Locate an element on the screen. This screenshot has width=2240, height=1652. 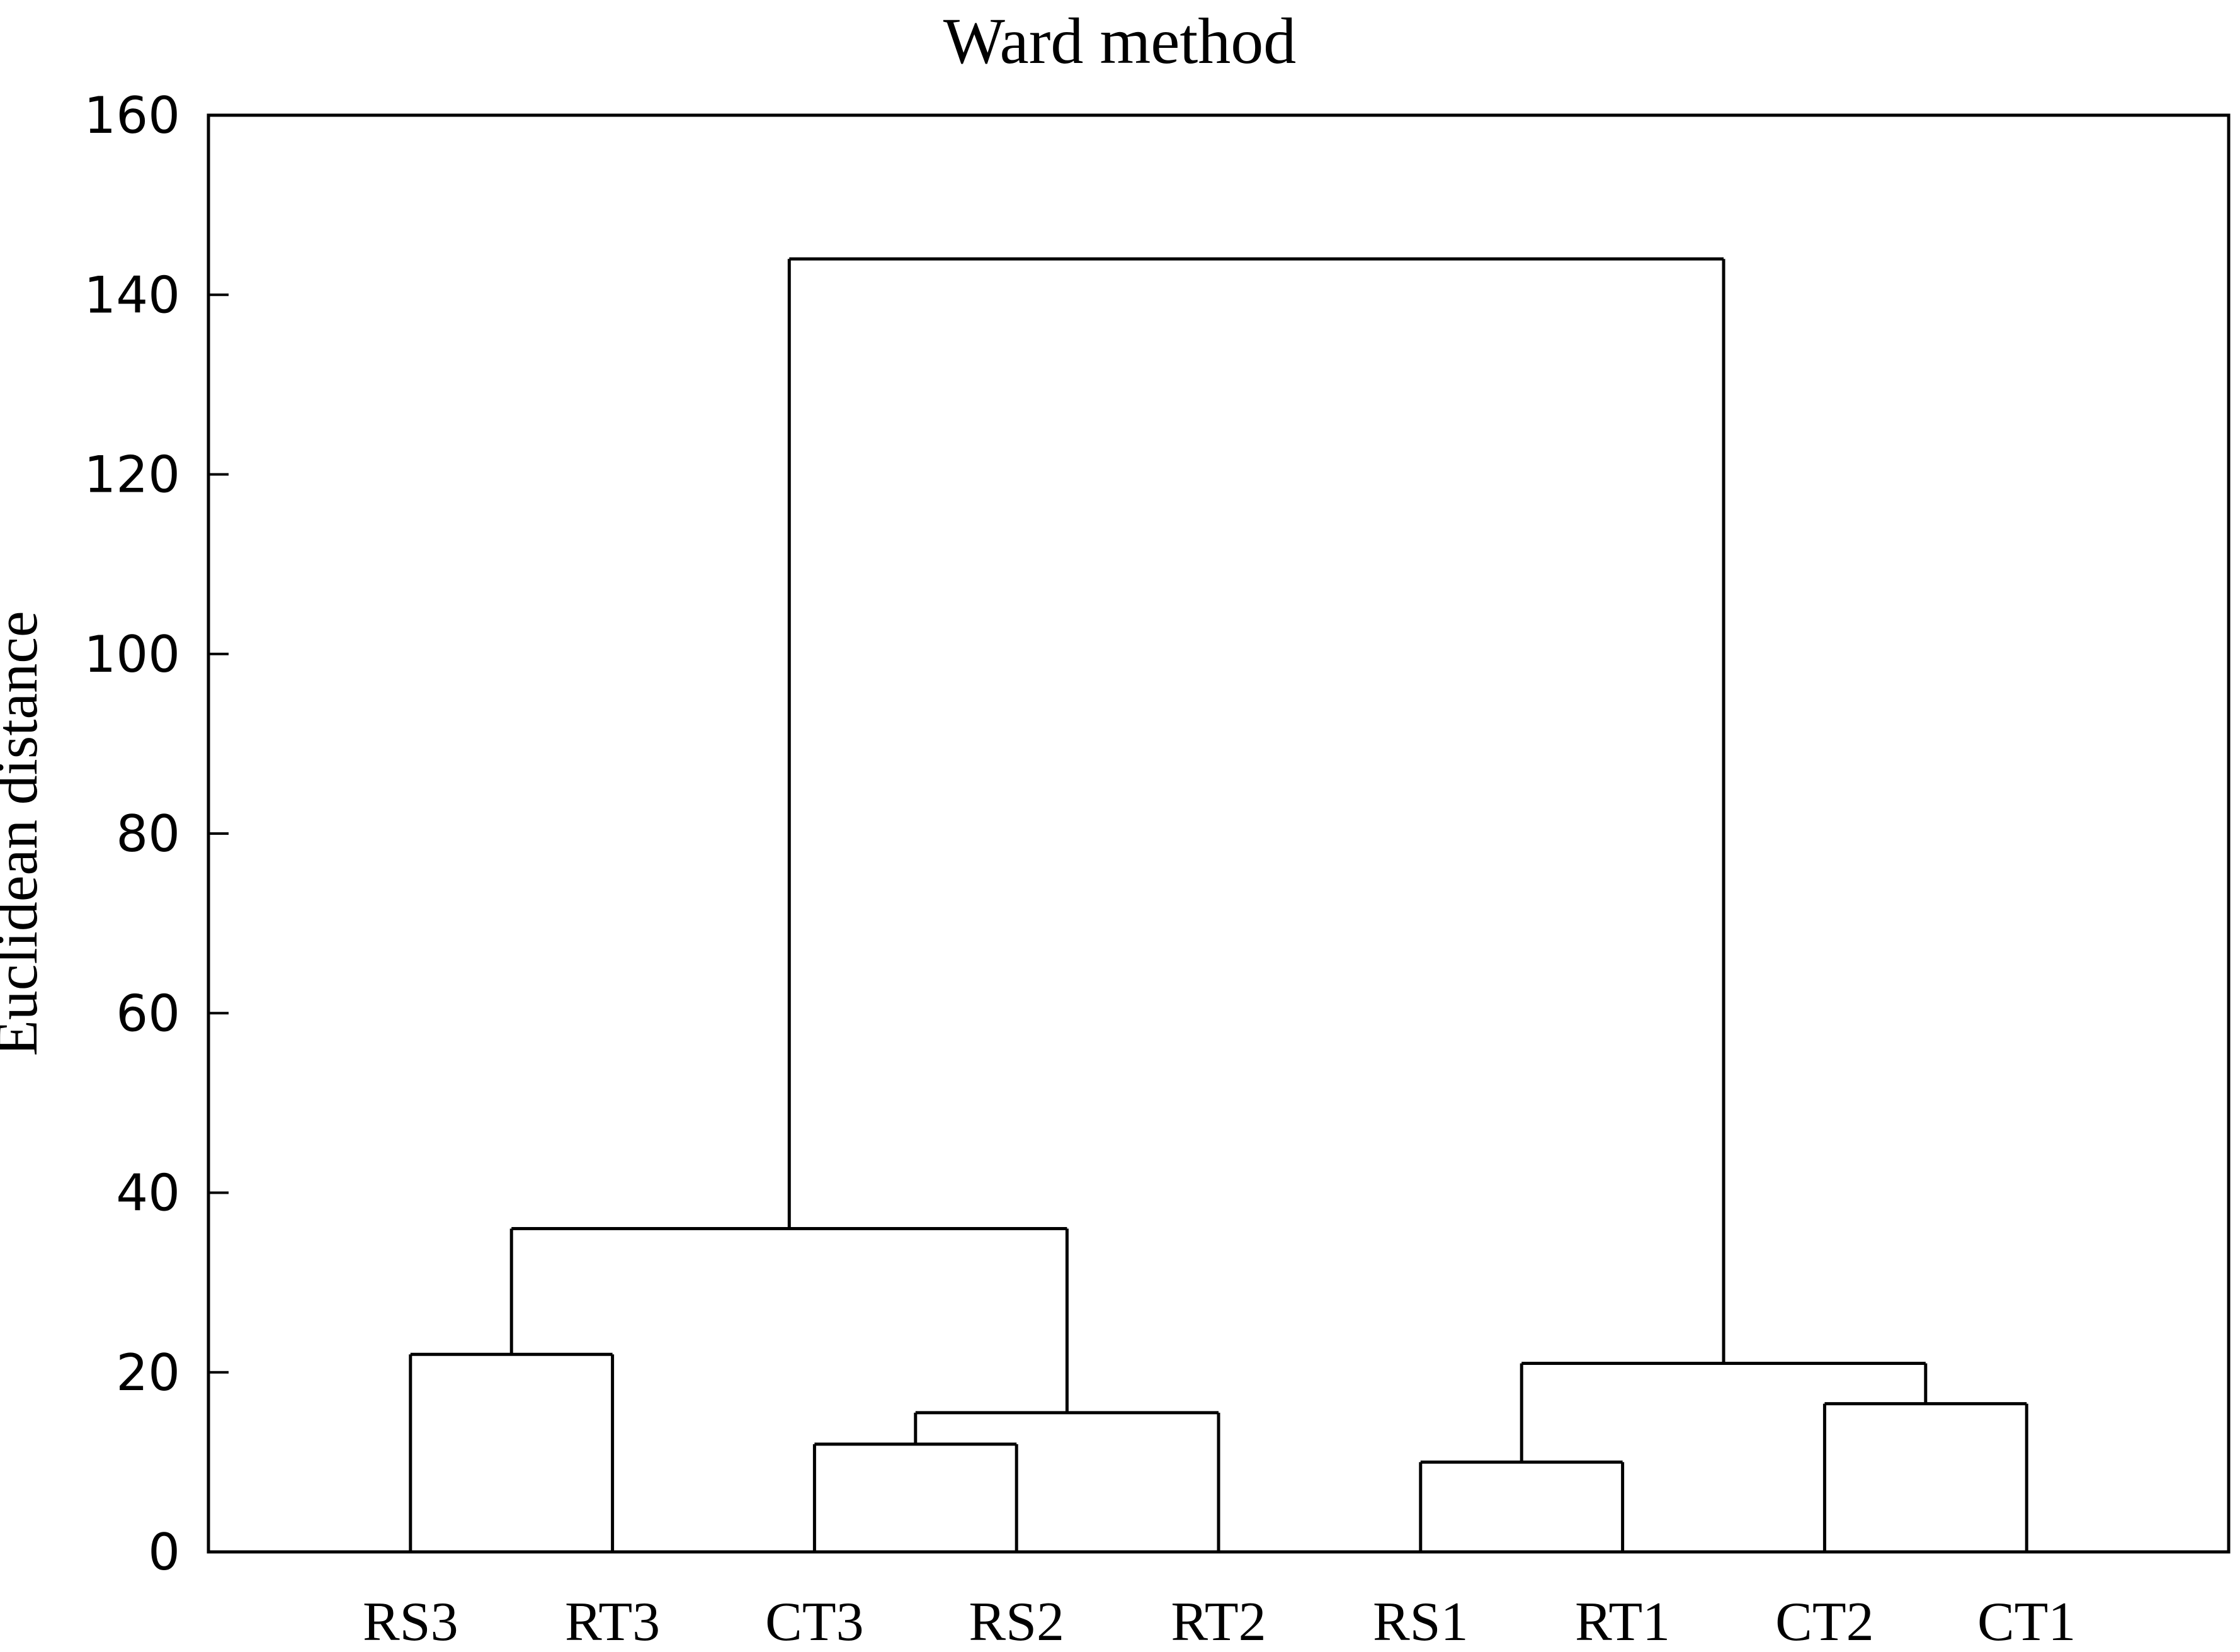
y-tick-label: 0 is located at coordinates (164, 1552).